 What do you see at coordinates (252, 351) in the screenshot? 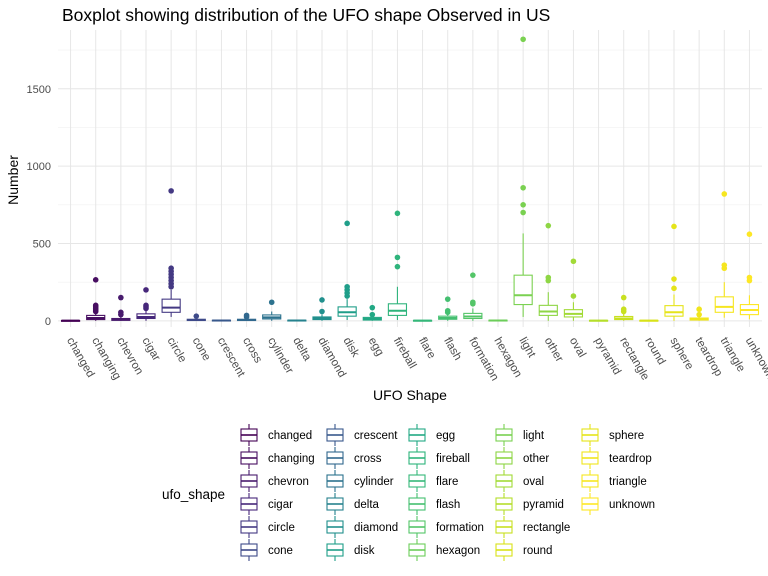
I see `x-tick-label: cross` at bounding box center [252, 351].